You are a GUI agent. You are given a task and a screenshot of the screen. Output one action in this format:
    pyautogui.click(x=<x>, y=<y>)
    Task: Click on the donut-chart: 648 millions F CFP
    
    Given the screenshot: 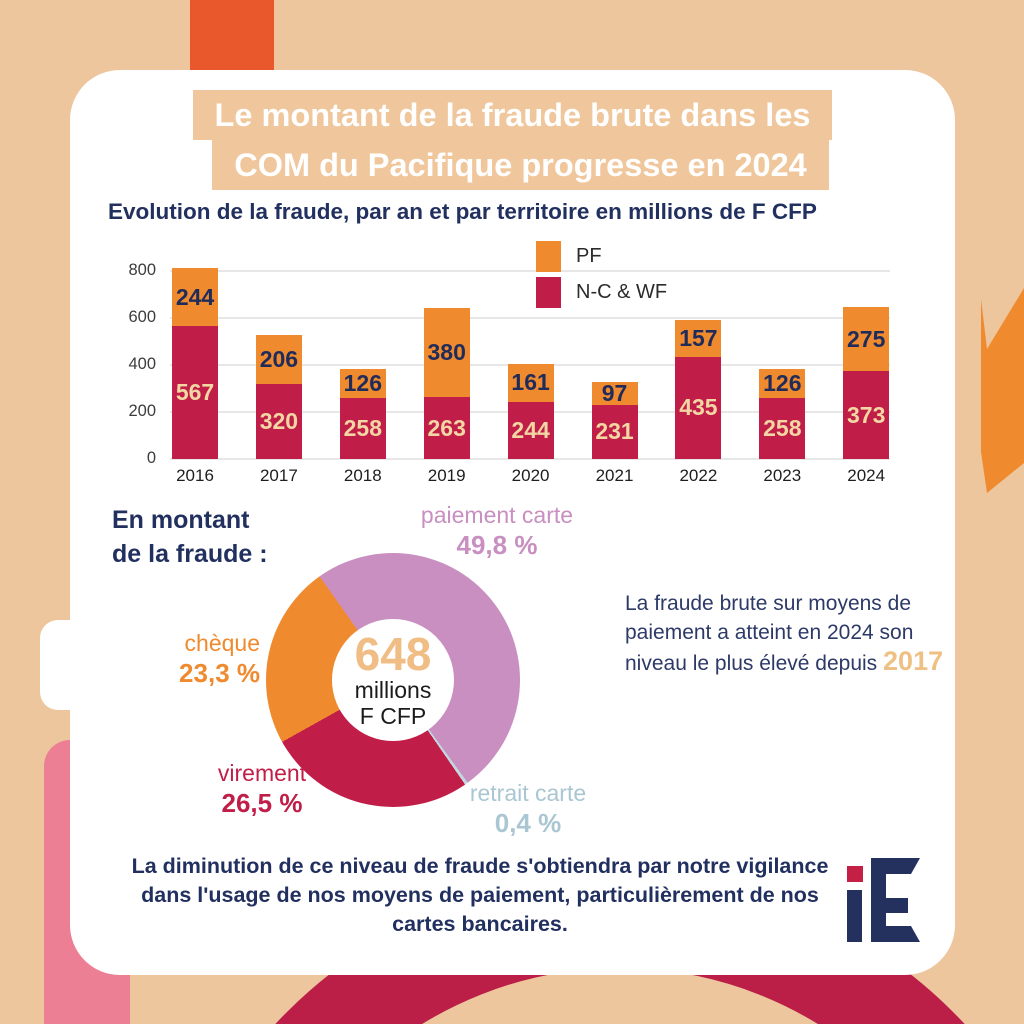 What is the action you would take?
    pyautogui.click(x=393, y=680)
    